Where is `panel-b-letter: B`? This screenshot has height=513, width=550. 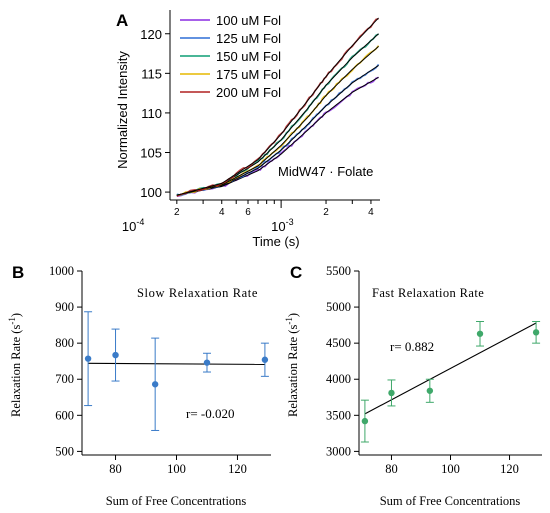 panel-b-letter: B is located at coordinates (18, 272).